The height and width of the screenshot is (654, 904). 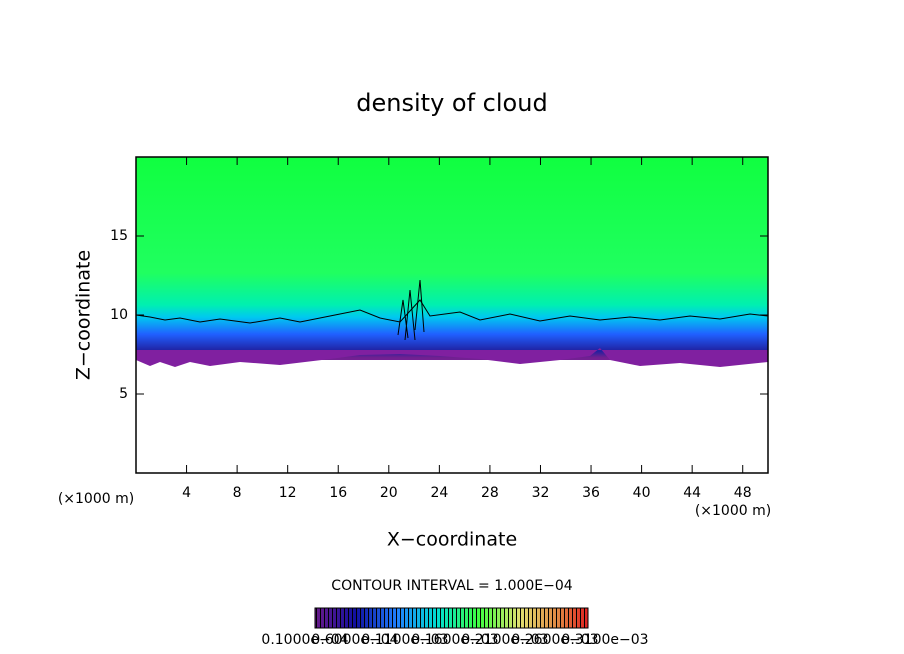 What do you see at coordinates (389, 493) in the screenshot?
I see `x-tick-label: 20` at bounding box center [389, 493].